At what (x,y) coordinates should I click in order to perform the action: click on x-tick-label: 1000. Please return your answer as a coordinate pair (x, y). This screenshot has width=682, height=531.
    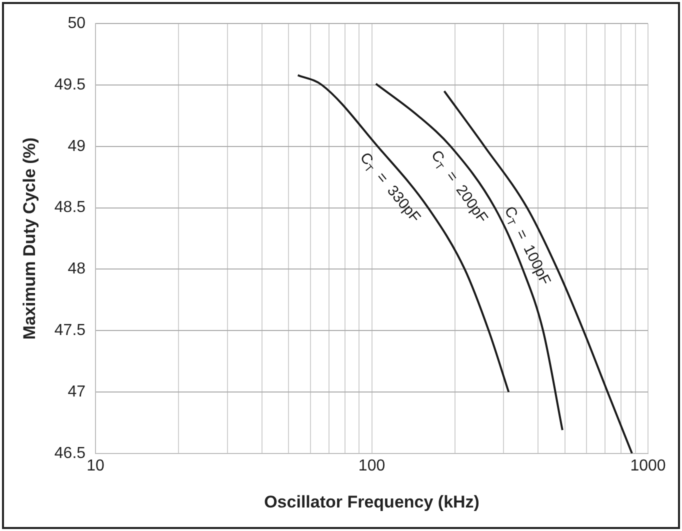
    Looking at the image, I should click on (648, 465).